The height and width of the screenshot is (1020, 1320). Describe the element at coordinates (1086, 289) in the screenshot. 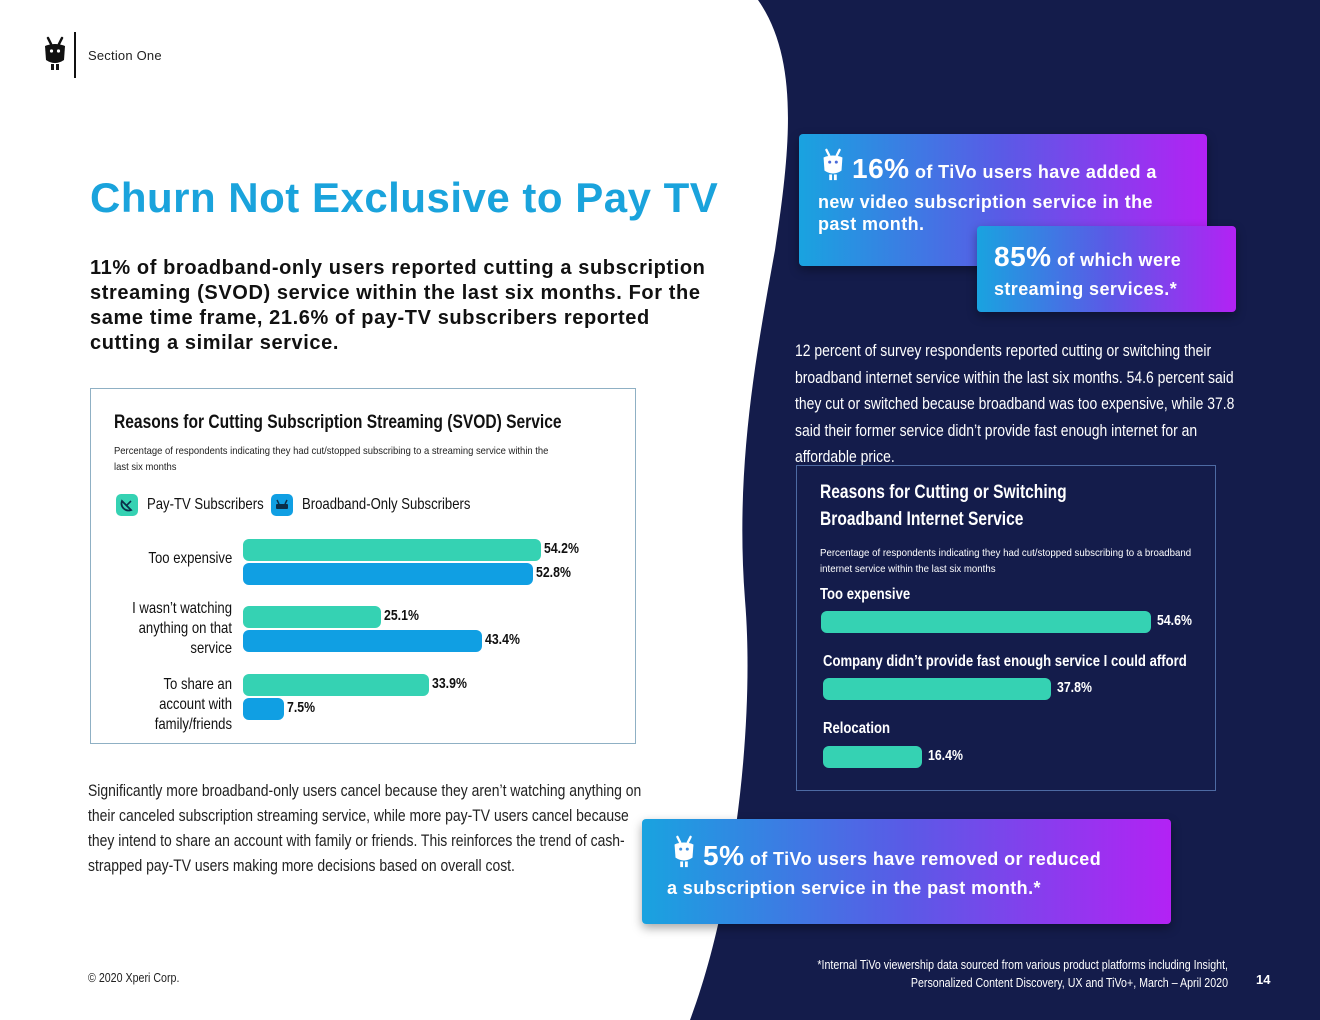

I see `callout-text: streaming services.*` at that location.